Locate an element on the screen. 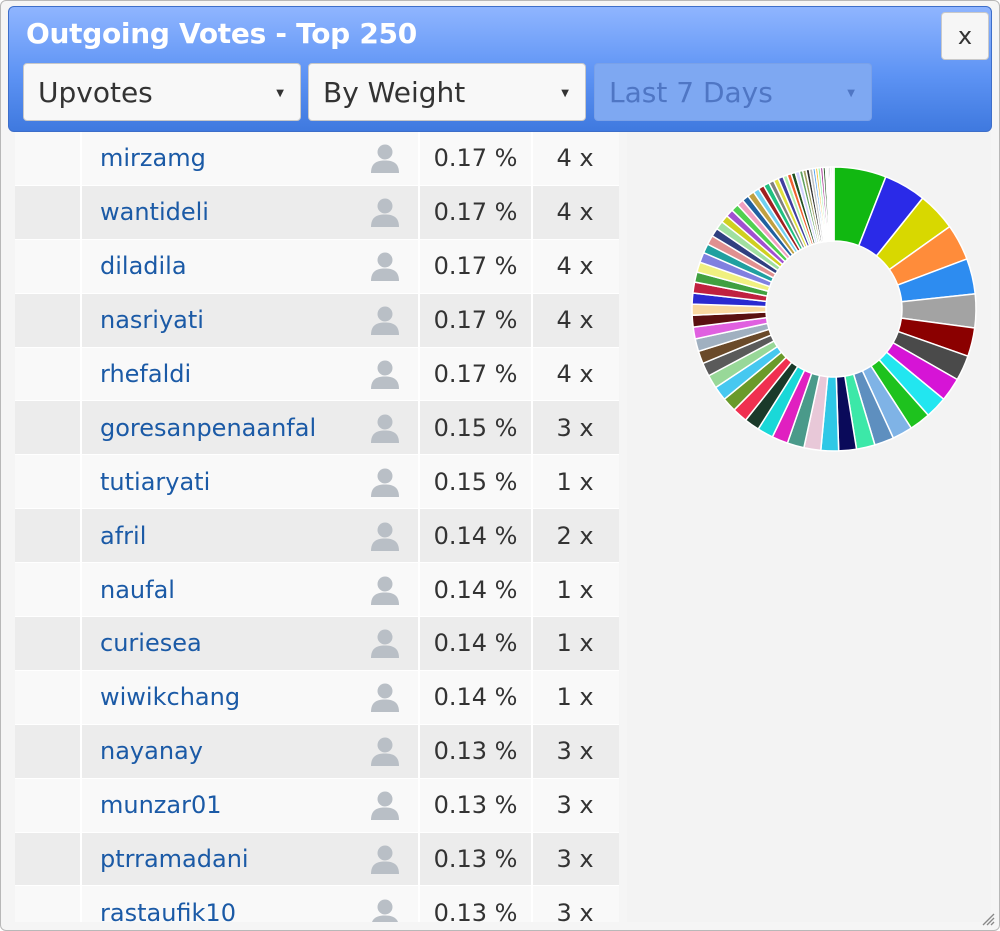 This screenshot has width=1000, height=931. table-row: nasriyati 0.17 % 4 x is located at coordinates (317, 320).